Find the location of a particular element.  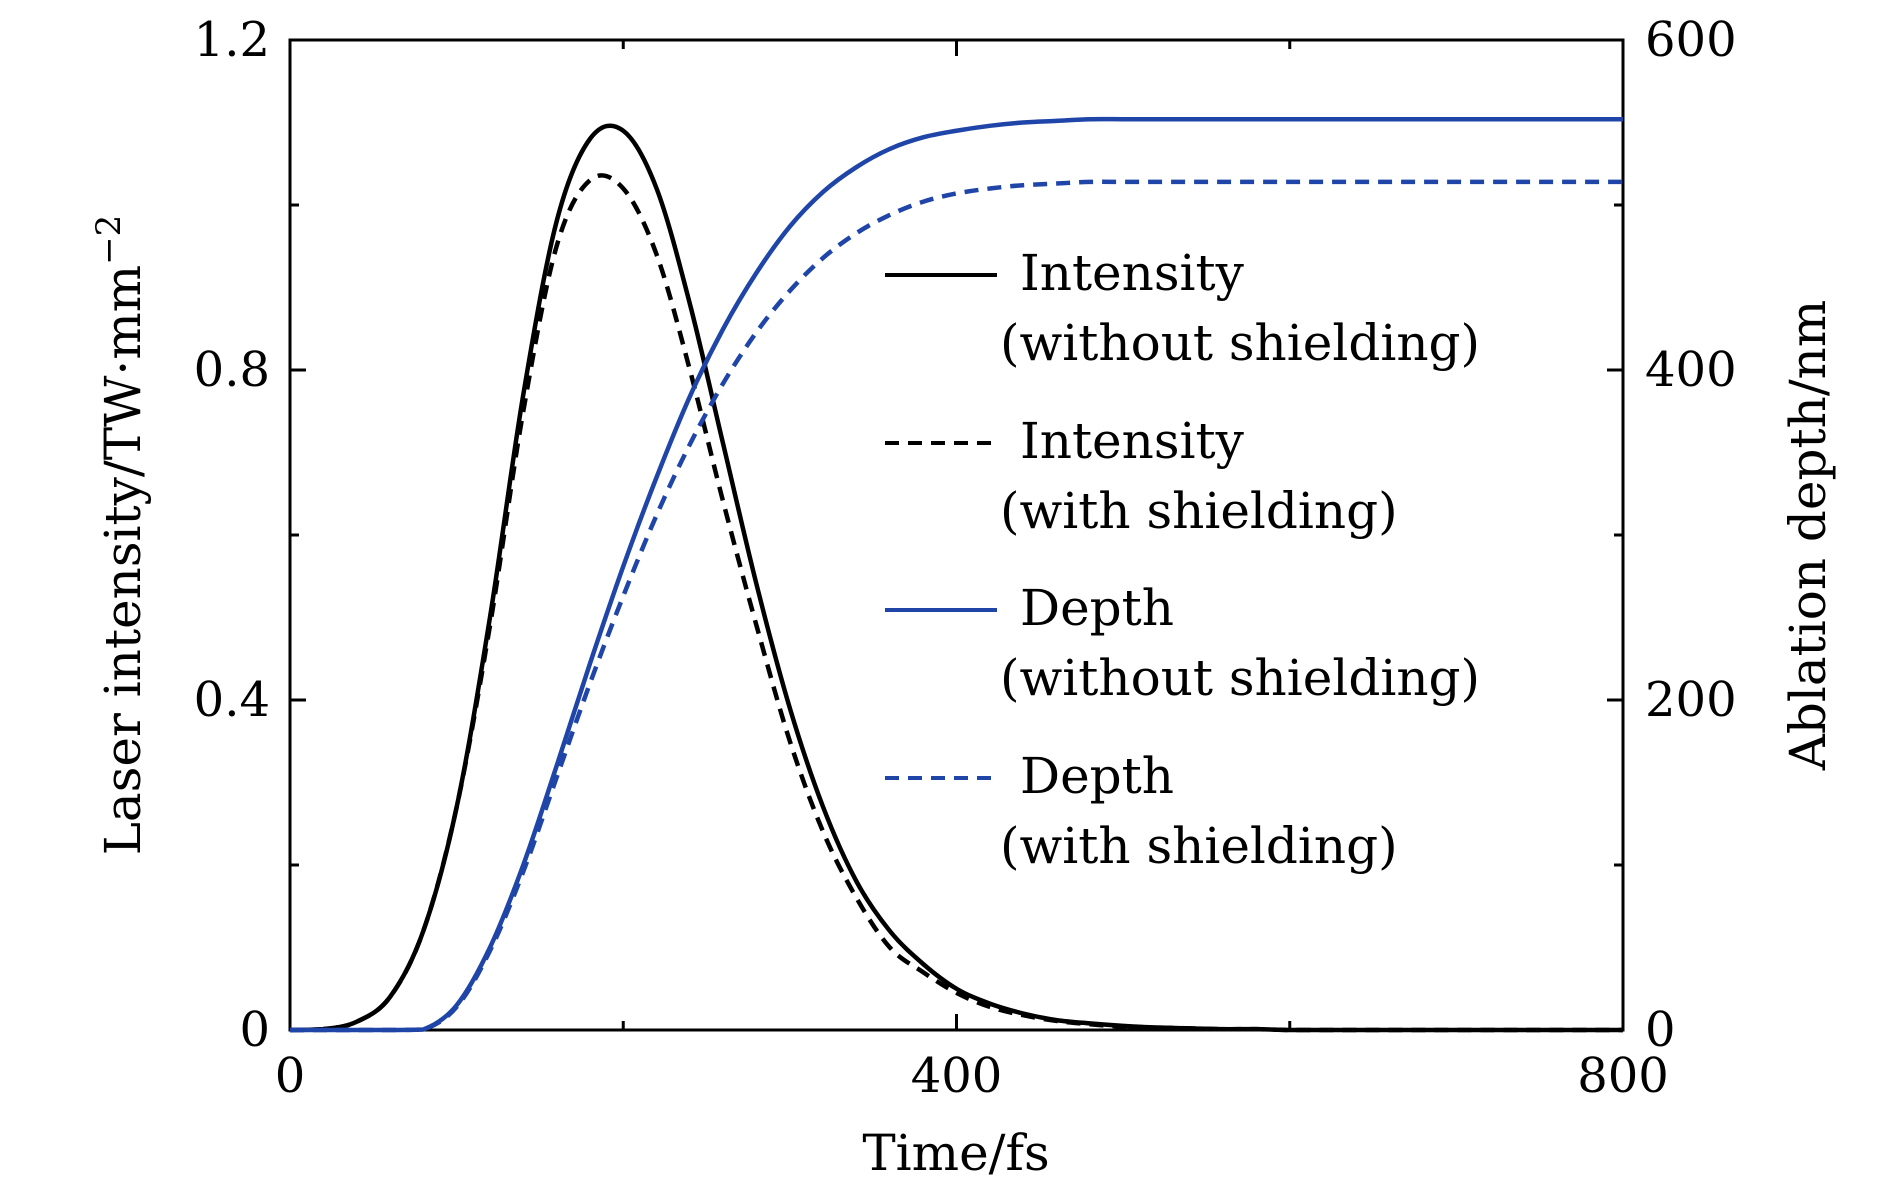

legend-item-depth-with: Depth (with shielding) is located at coordinates (1141, 811).